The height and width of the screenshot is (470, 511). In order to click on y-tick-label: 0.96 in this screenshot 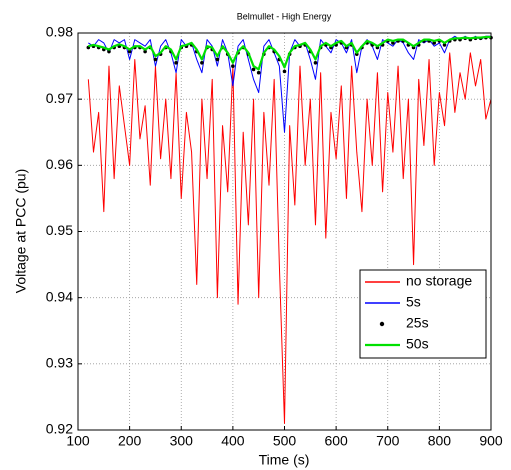, I will do `click(59, 164)`.